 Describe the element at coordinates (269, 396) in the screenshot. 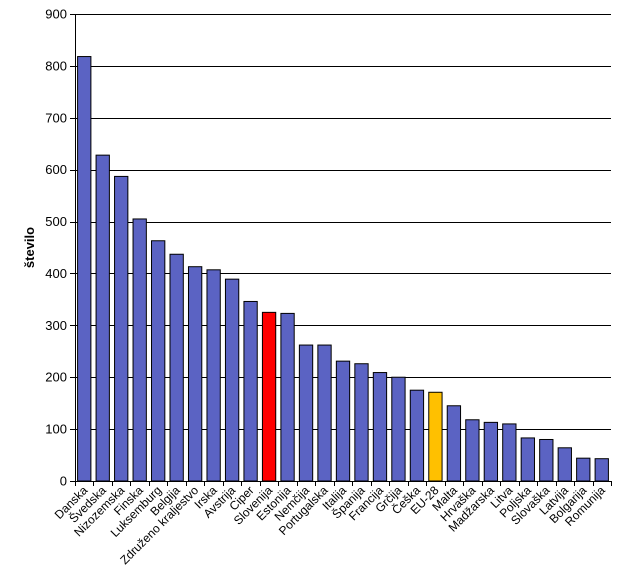

I see `bar-slovenija` at that location.